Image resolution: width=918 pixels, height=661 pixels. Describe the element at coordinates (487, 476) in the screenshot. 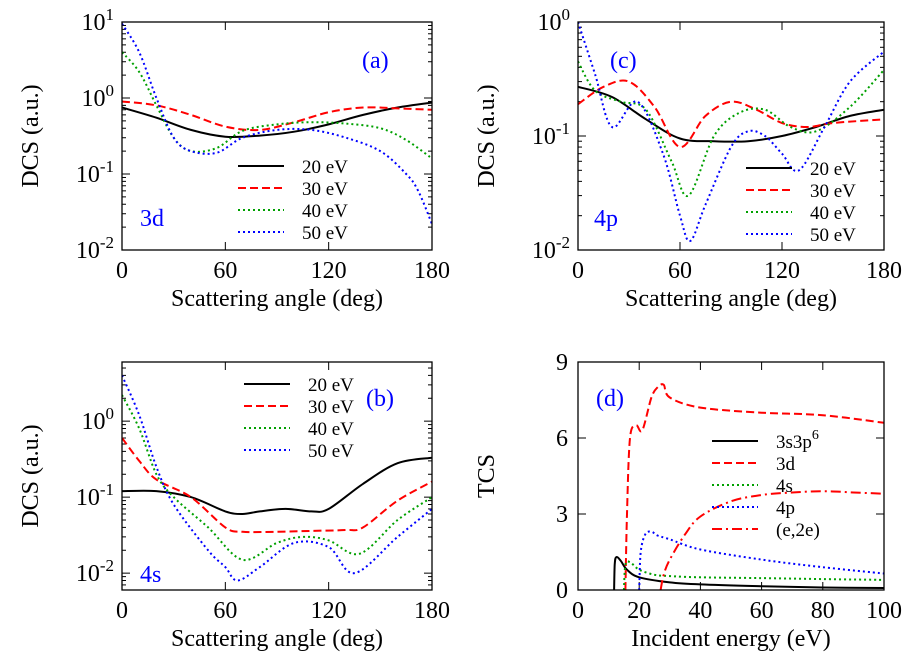

I see `panel-d-ylabel: TCS` at that location.